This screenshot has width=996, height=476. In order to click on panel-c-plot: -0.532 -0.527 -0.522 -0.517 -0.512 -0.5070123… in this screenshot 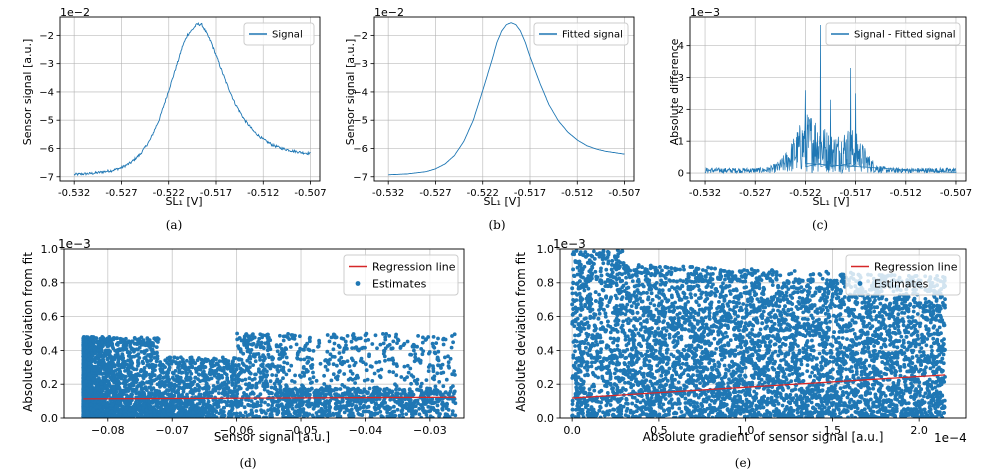, I will do `click(825, 107)`.